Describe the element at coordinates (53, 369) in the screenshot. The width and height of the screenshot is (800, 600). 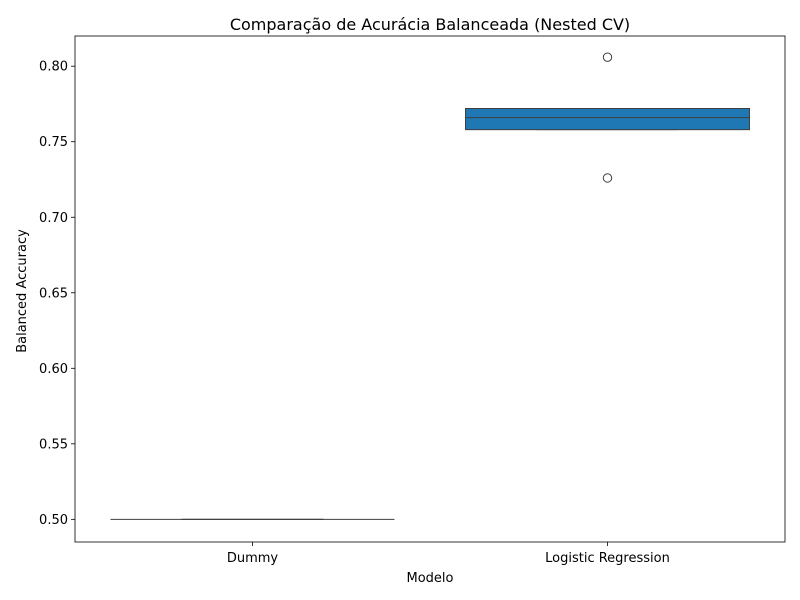
I see `y-tick-label: 0.60` at that location.